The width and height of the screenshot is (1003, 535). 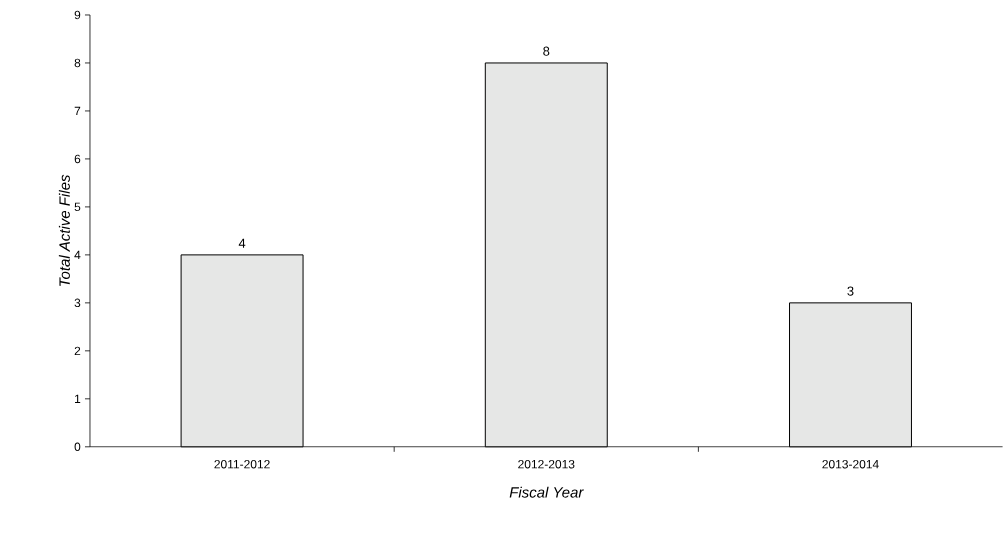 What do you see at coordinates (77, 351) in the screenshot?
I see `y-tick-label: 2` at bounding box center [77, 351].